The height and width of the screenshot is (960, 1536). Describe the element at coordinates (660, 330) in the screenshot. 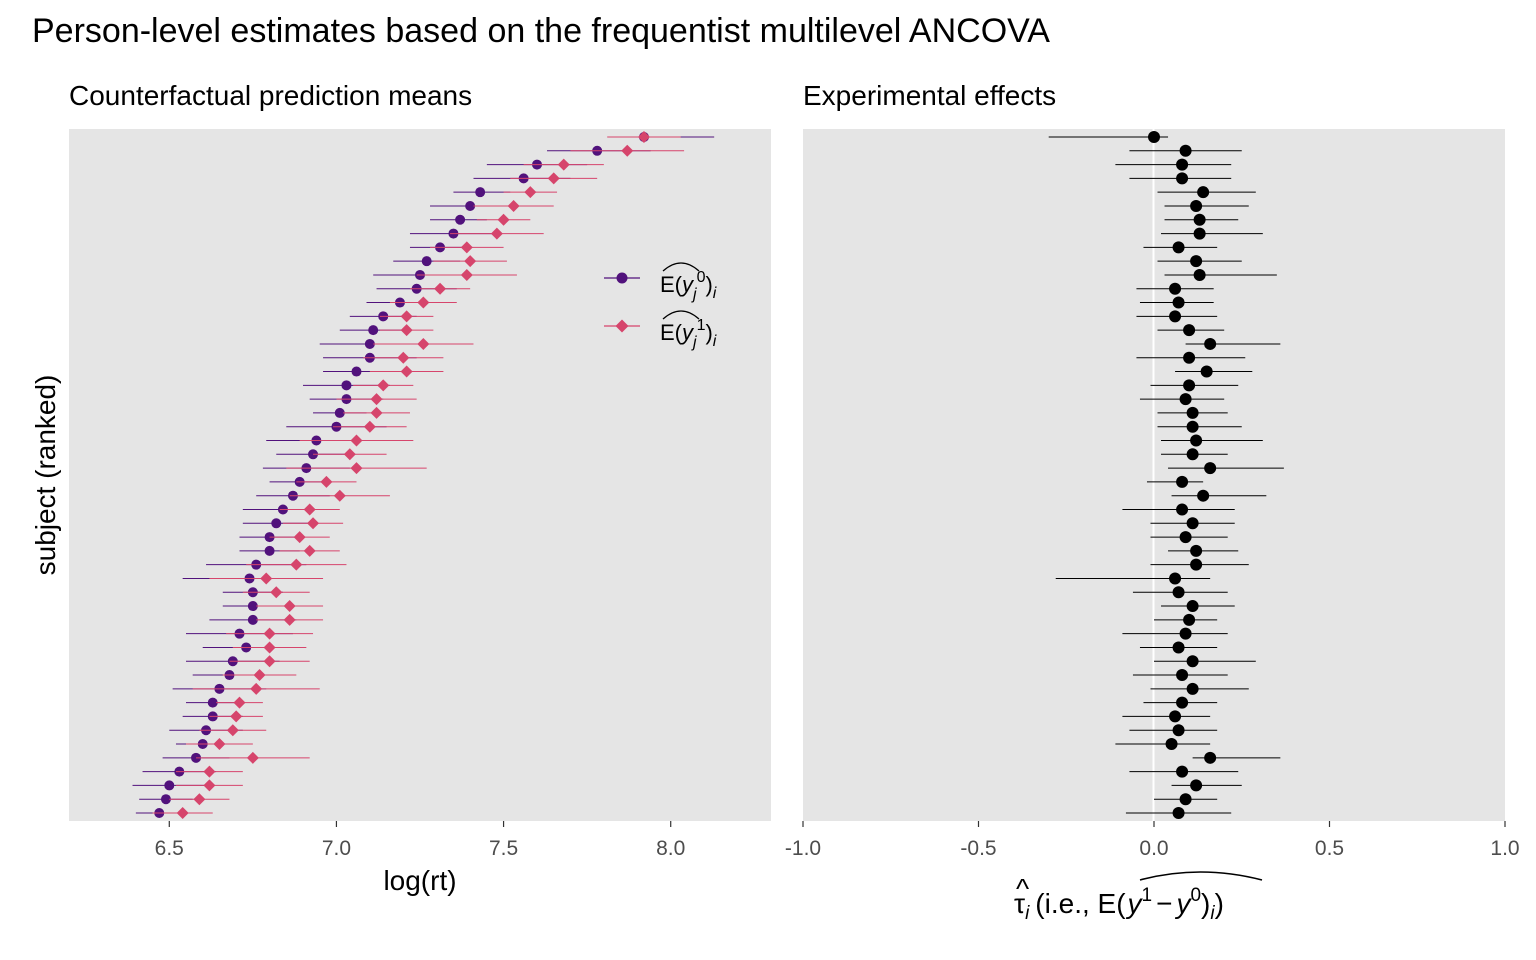

I see `legend-item-treatment: E(yj1)i` at that location.